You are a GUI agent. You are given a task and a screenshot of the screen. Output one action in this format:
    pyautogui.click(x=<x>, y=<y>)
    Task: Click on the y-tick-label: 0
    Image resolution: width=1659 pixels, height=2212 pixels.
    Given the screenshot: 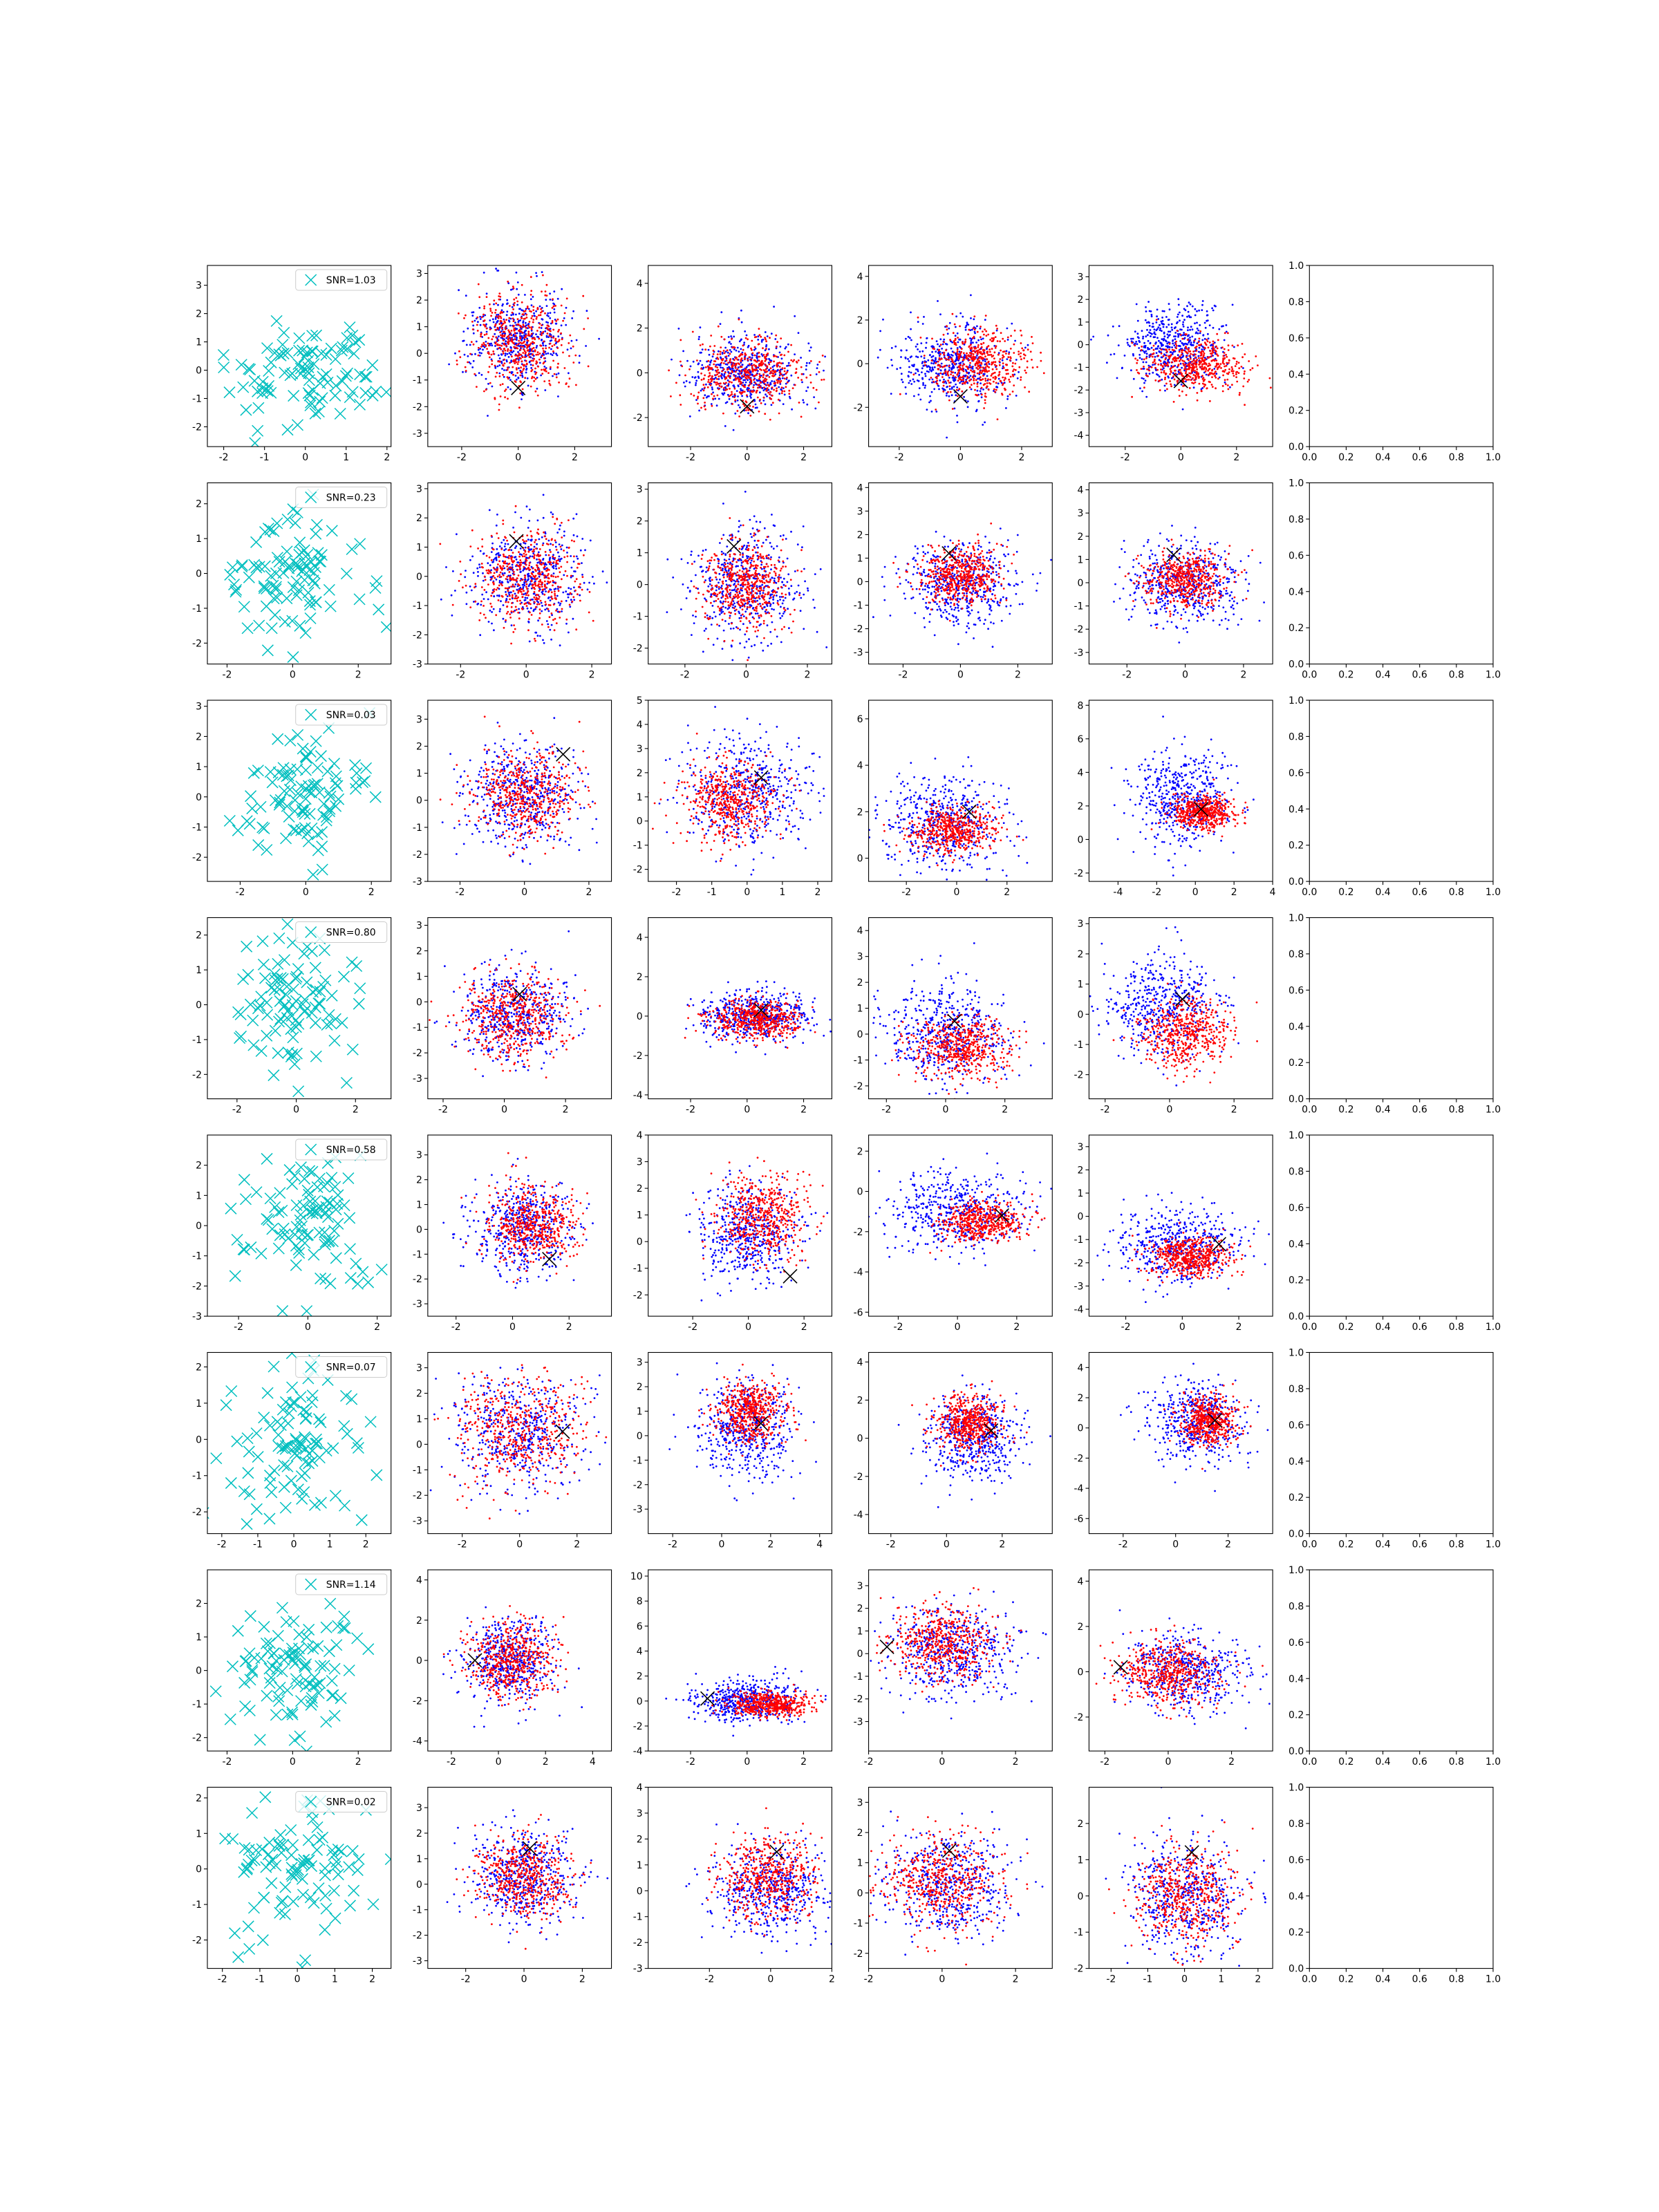 What is the action you would take?
    pyautogui.click(x=860, y=364)
    